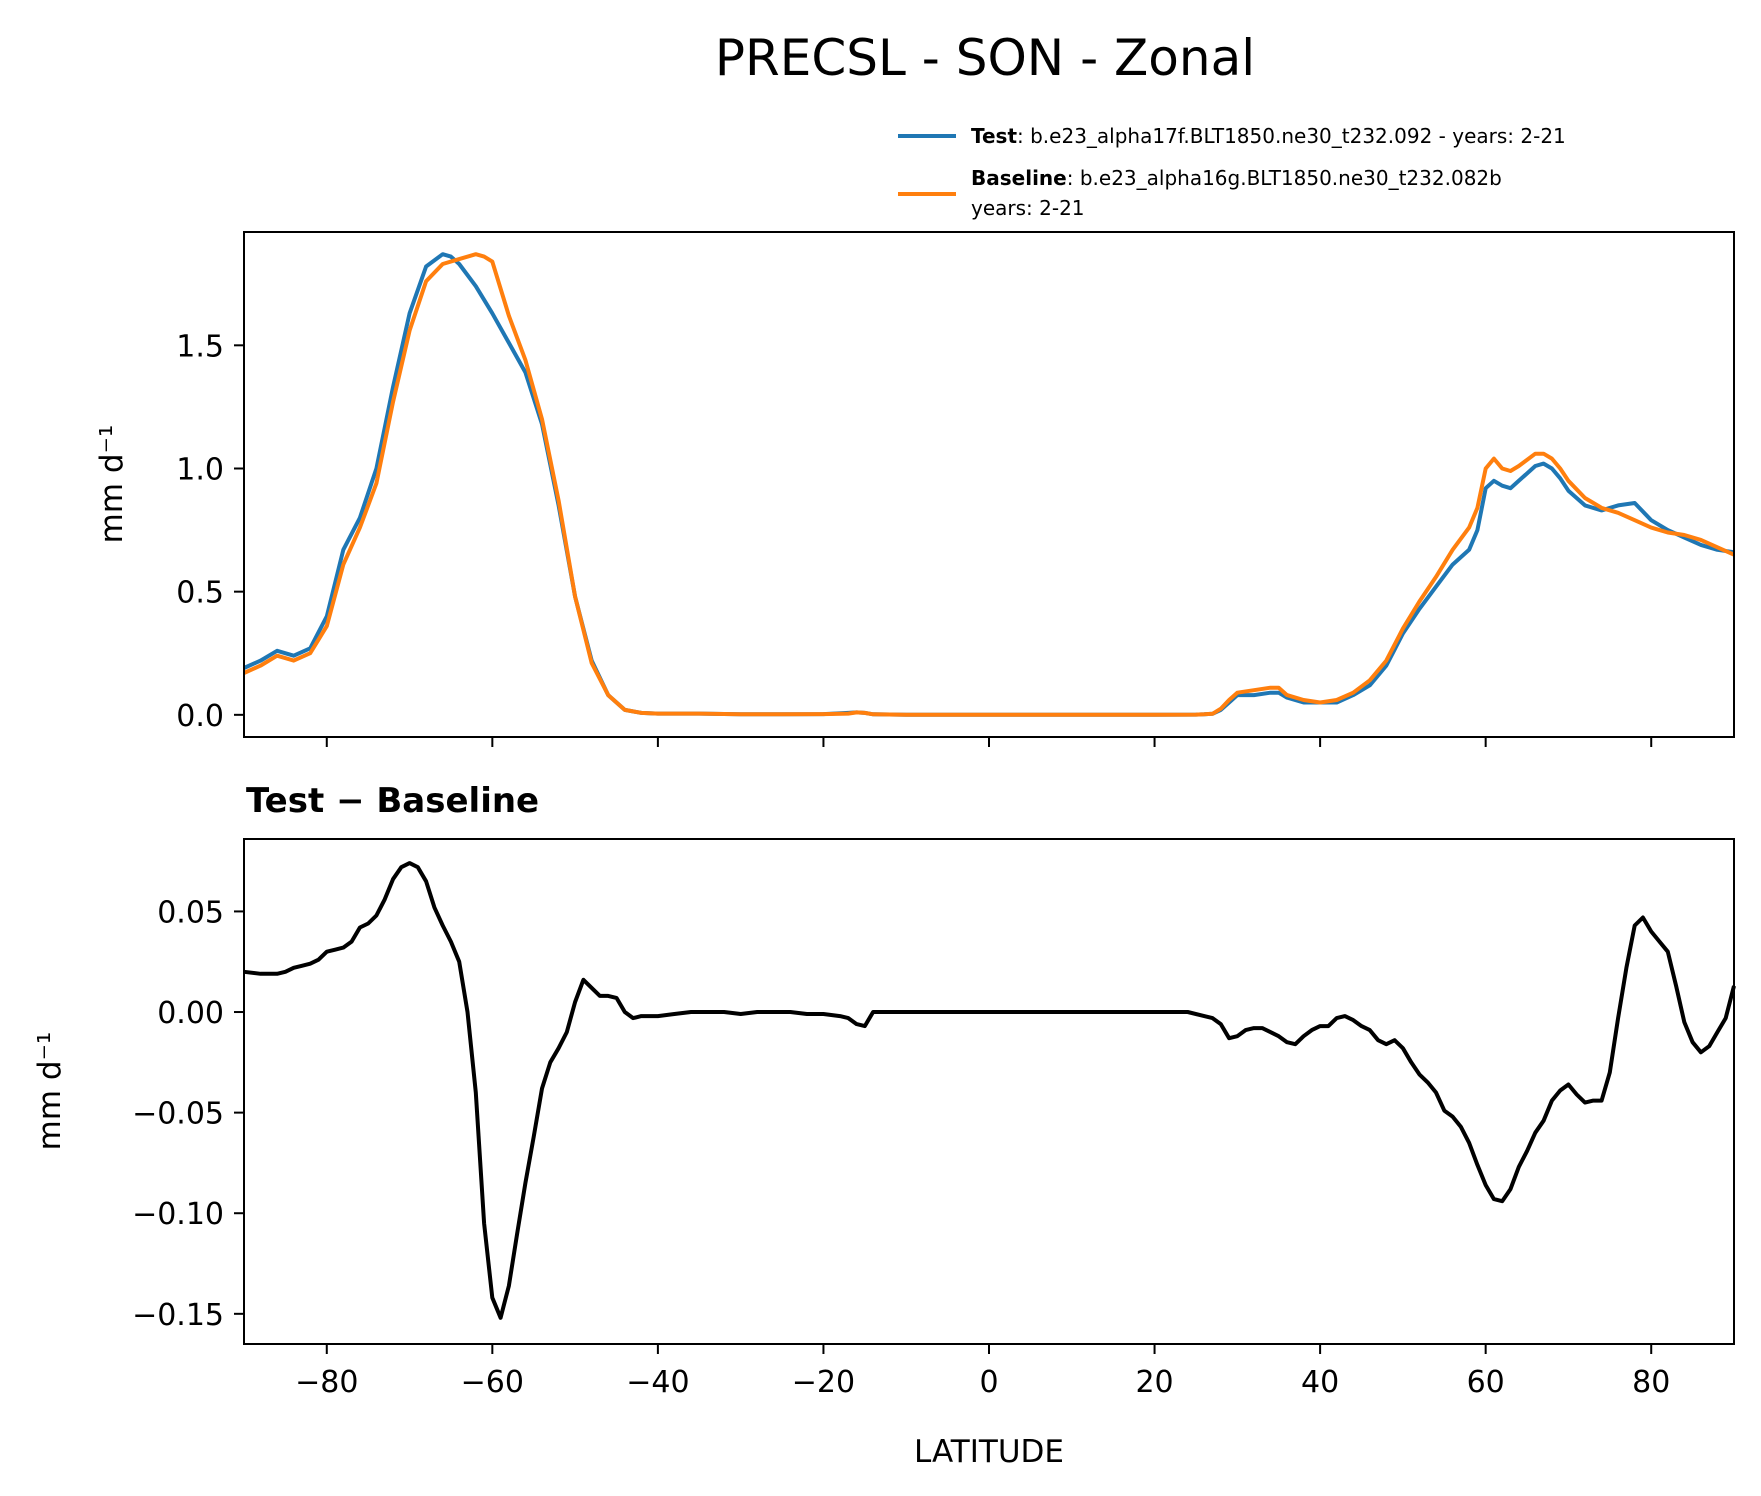 The height and width of the screenshot is (1496, 1761). Describe the element at coordinates (492, 1382) in the screenshot. I see `bottom-x-tick-label: −60` at that location.